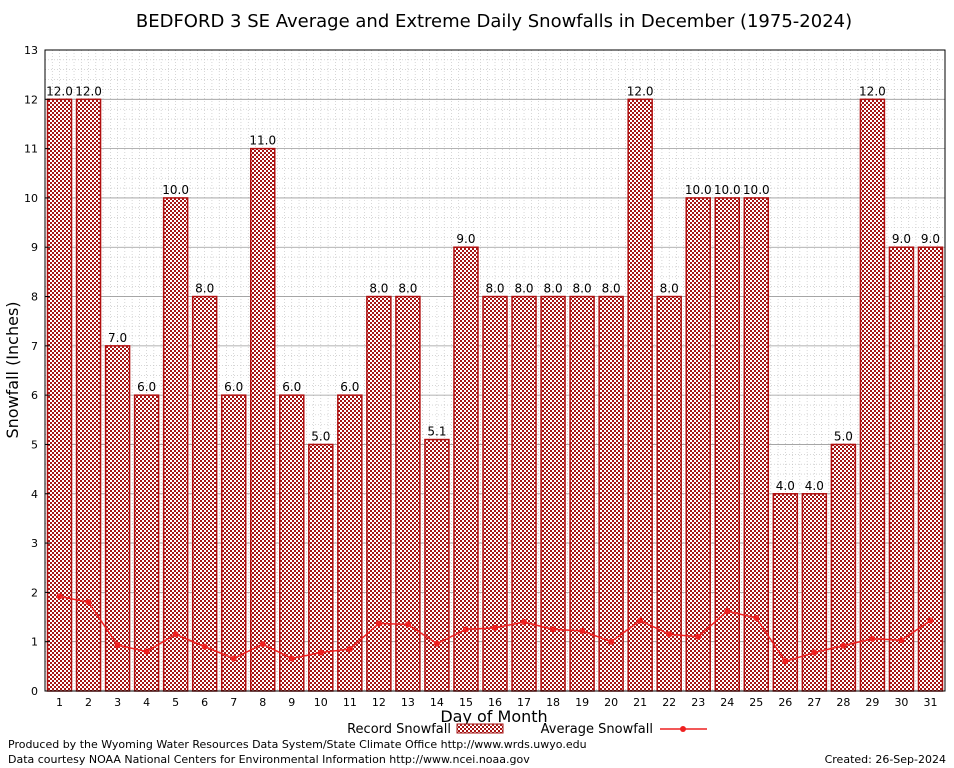 This screenshot has height=768, width=954. Describe the element at coordinates (930, 702) in the screenshot. I see `x-tick-label: 31` at that location.